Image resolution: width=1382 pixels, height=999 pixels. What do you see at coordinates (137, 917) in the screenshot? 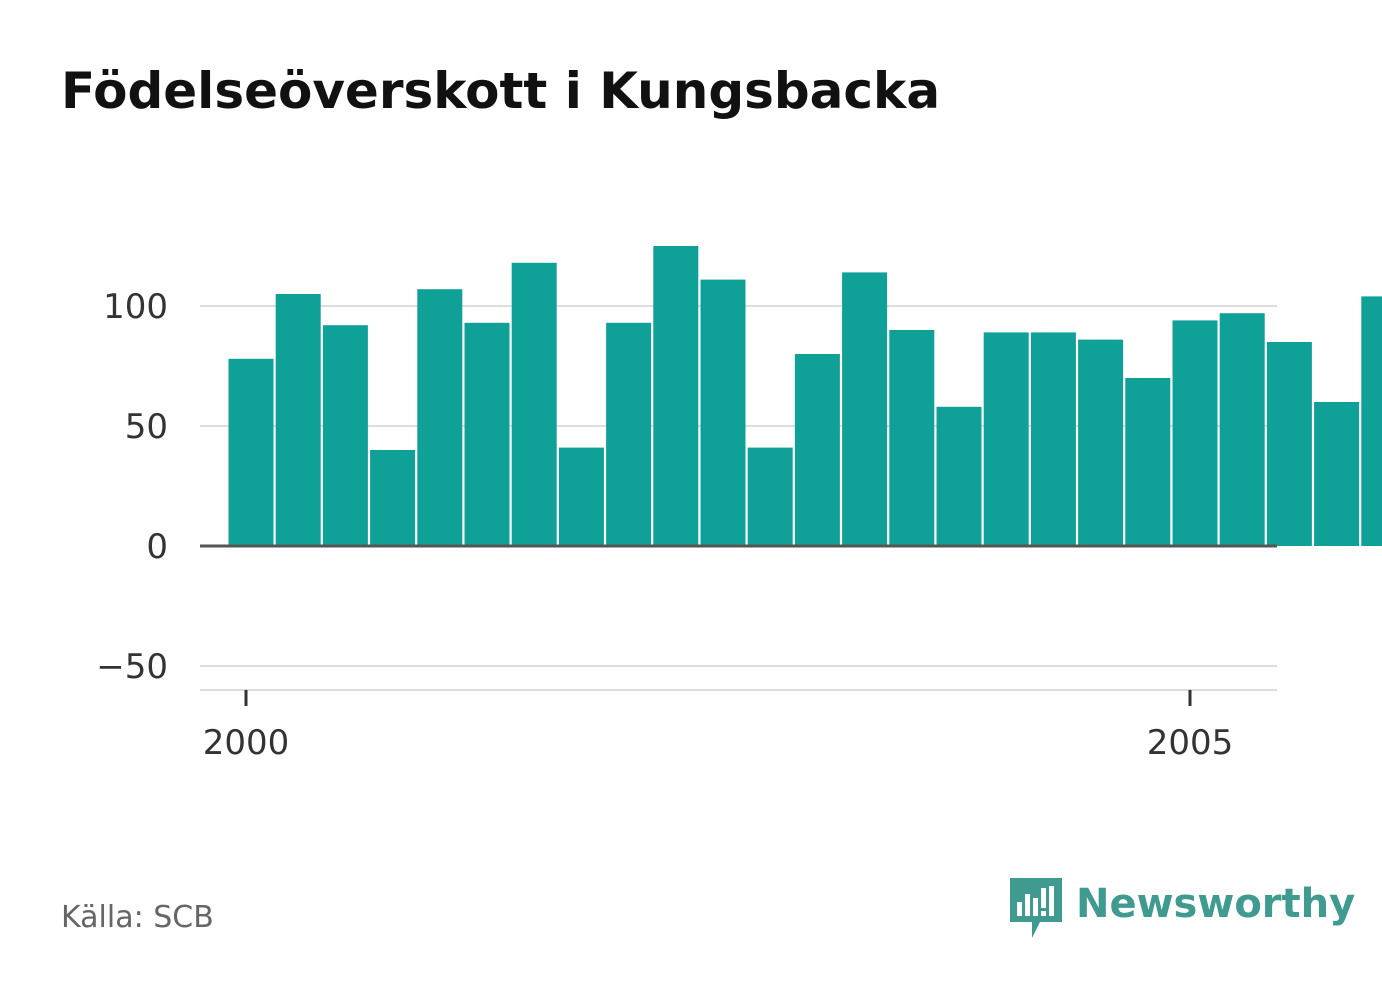
I see `source-label: Källa: SCB` at bounding box center [137, 917].